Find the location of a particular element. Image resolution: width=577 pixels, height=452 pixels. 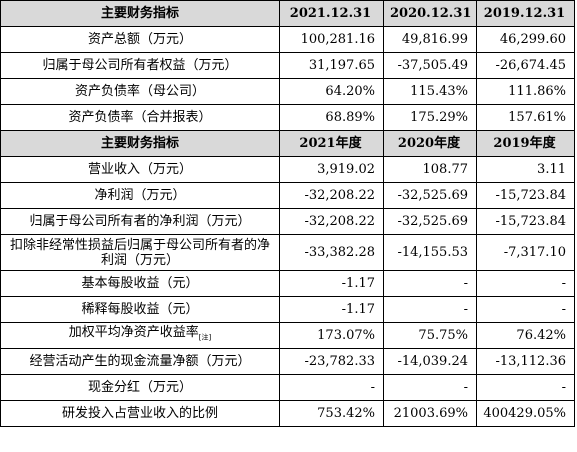

cell-value: -14,155.53 is located at coordinates (430, 252).